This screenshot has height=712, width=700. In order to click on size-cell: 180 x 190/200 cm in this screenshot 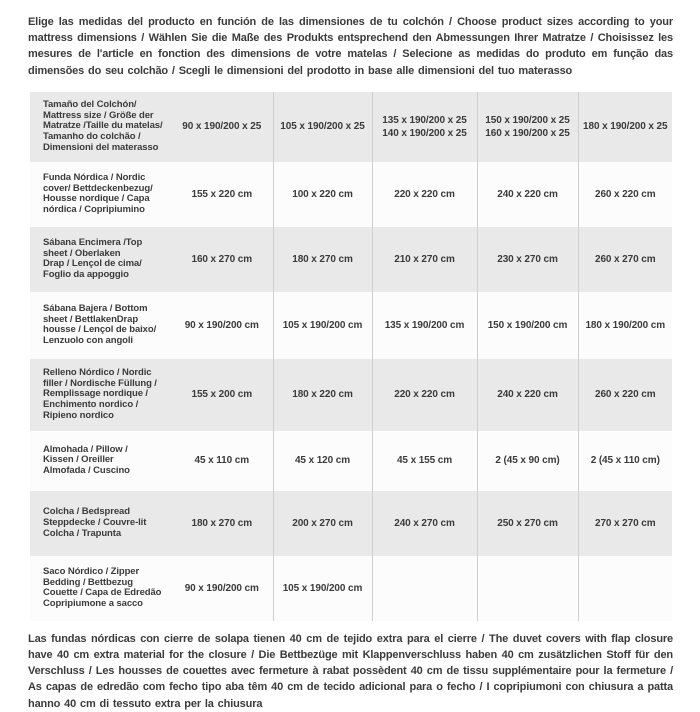, I will do `click(624, 325)`.